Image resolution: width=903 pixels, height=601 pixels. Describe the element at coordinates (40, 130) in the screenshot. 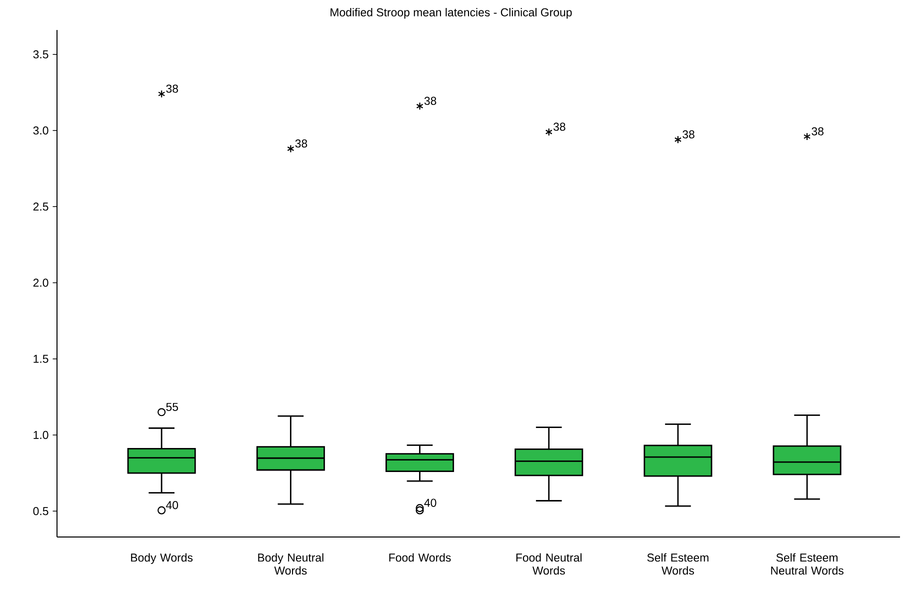

I see `y-tick-label: 3.0` at that location.